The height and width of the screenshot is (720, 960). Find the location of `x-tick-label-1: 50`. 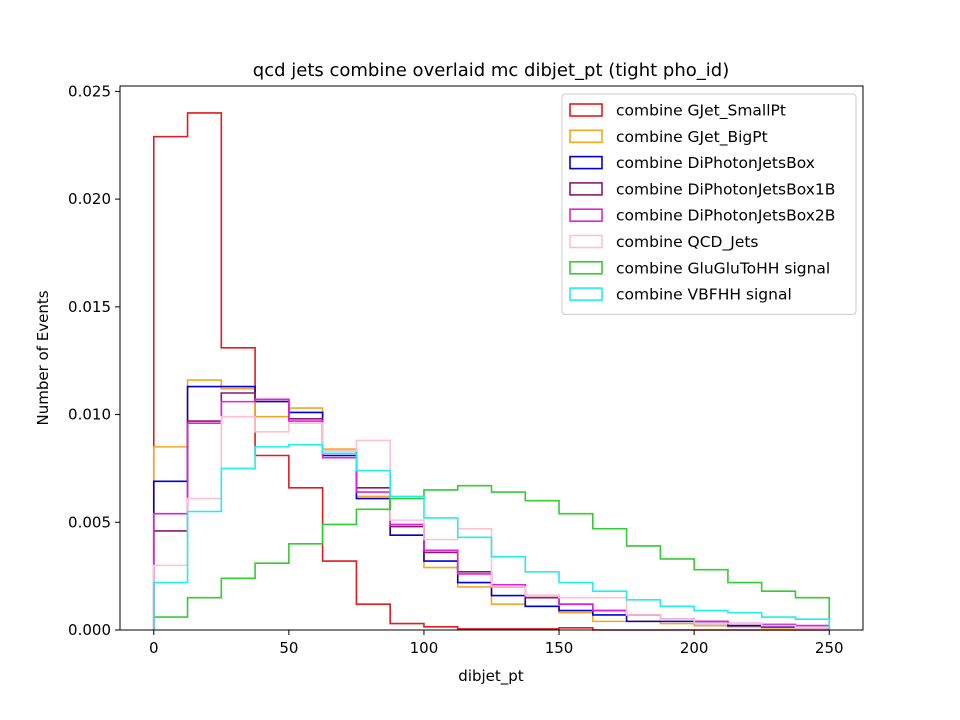

x-tick-label-1: 50 is located at coordinates (288, 648).